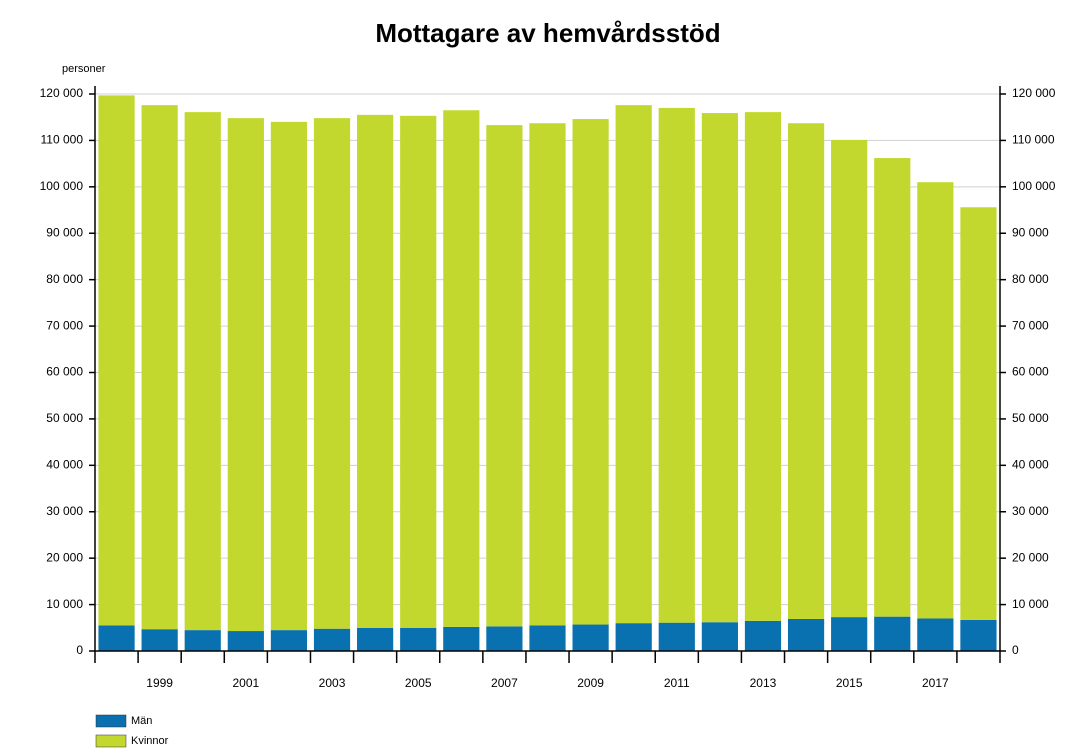  I want to click on x-tick-label: 2015, so click(849, 683).